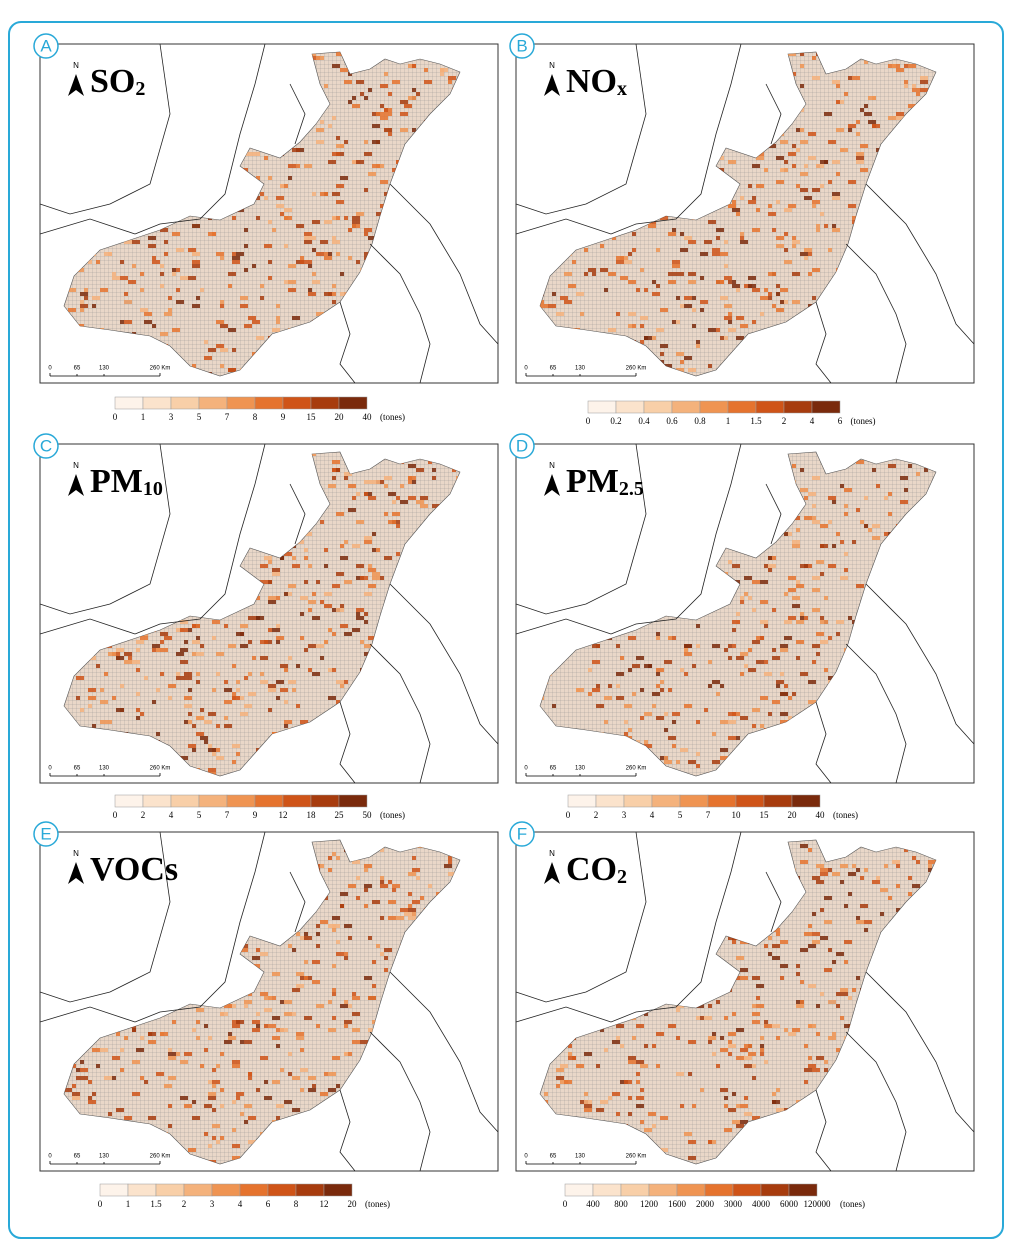 The height and width of the screenshot is (1249, 1013). What do you see at coordinates (262, 1002) in the screenshot?
I see `emission-region` at bounding box center [262, 1002].